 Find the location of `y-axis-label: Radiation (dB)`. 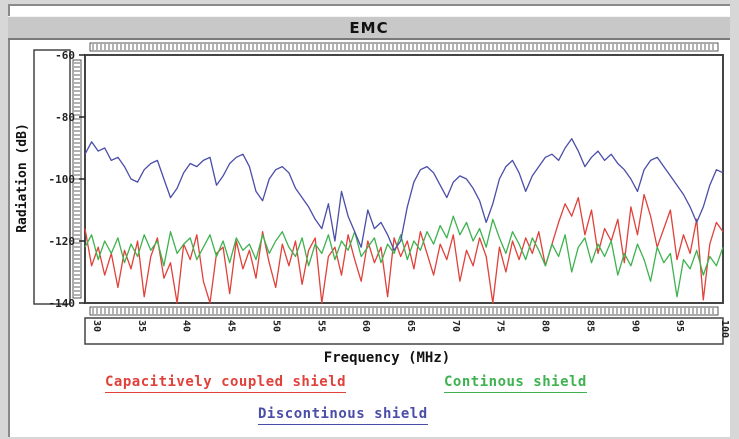

y-axis-label: Radiation (dB) is located at coordinates (22, 178).